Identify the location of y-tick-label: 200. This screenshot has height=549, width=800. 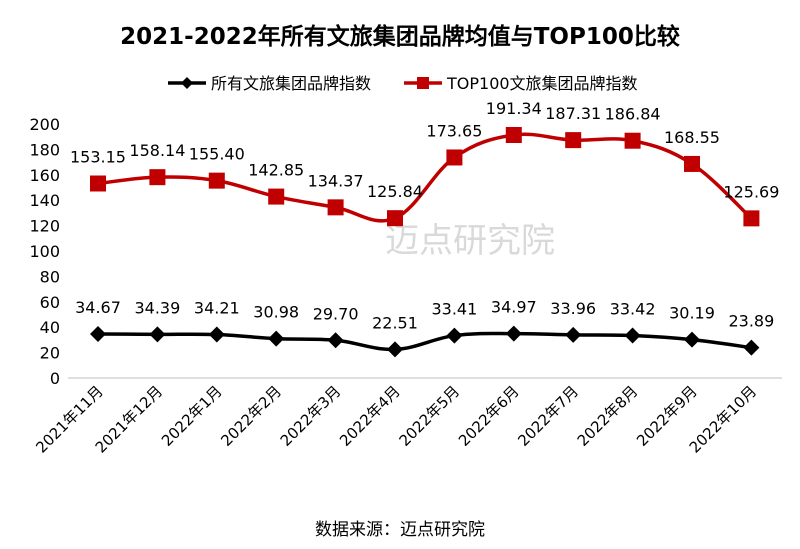
(44, 124).